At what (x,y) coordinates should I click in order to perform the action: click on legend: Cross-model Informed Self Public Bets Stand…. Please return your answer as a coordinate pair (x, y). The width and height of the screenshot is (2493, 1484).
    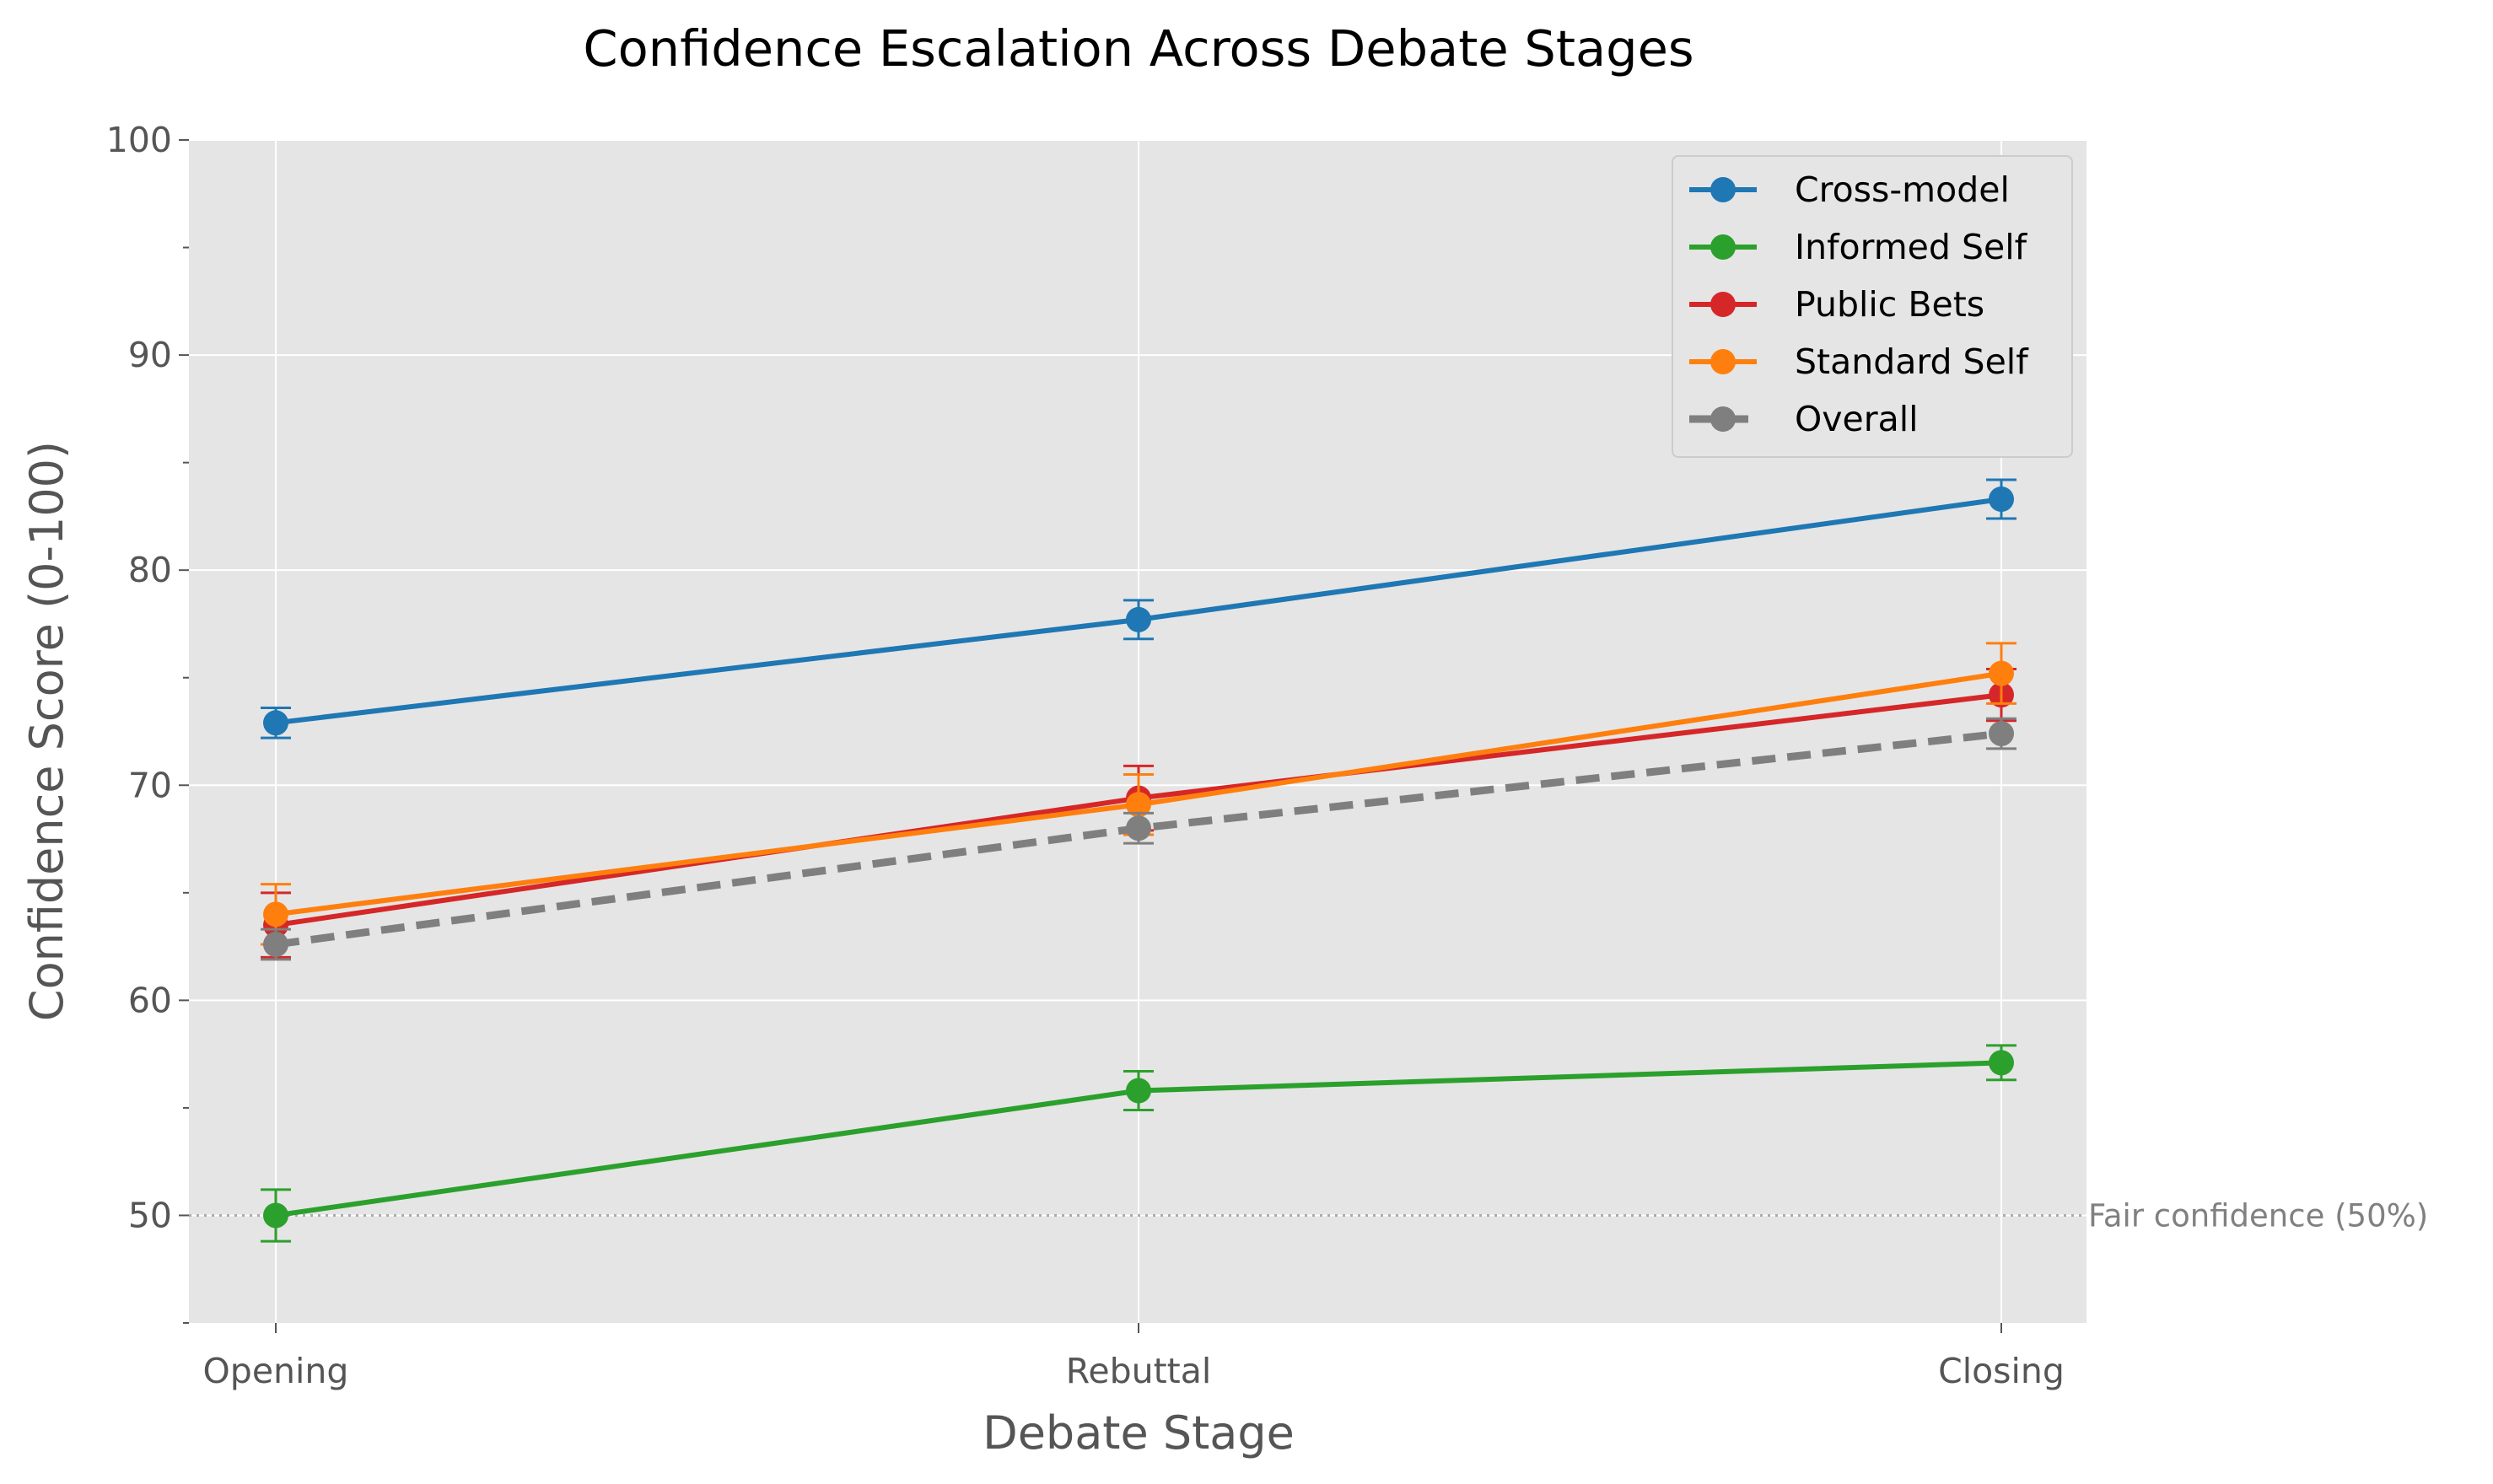
    Looking at the image, I should click on (1872, 306).